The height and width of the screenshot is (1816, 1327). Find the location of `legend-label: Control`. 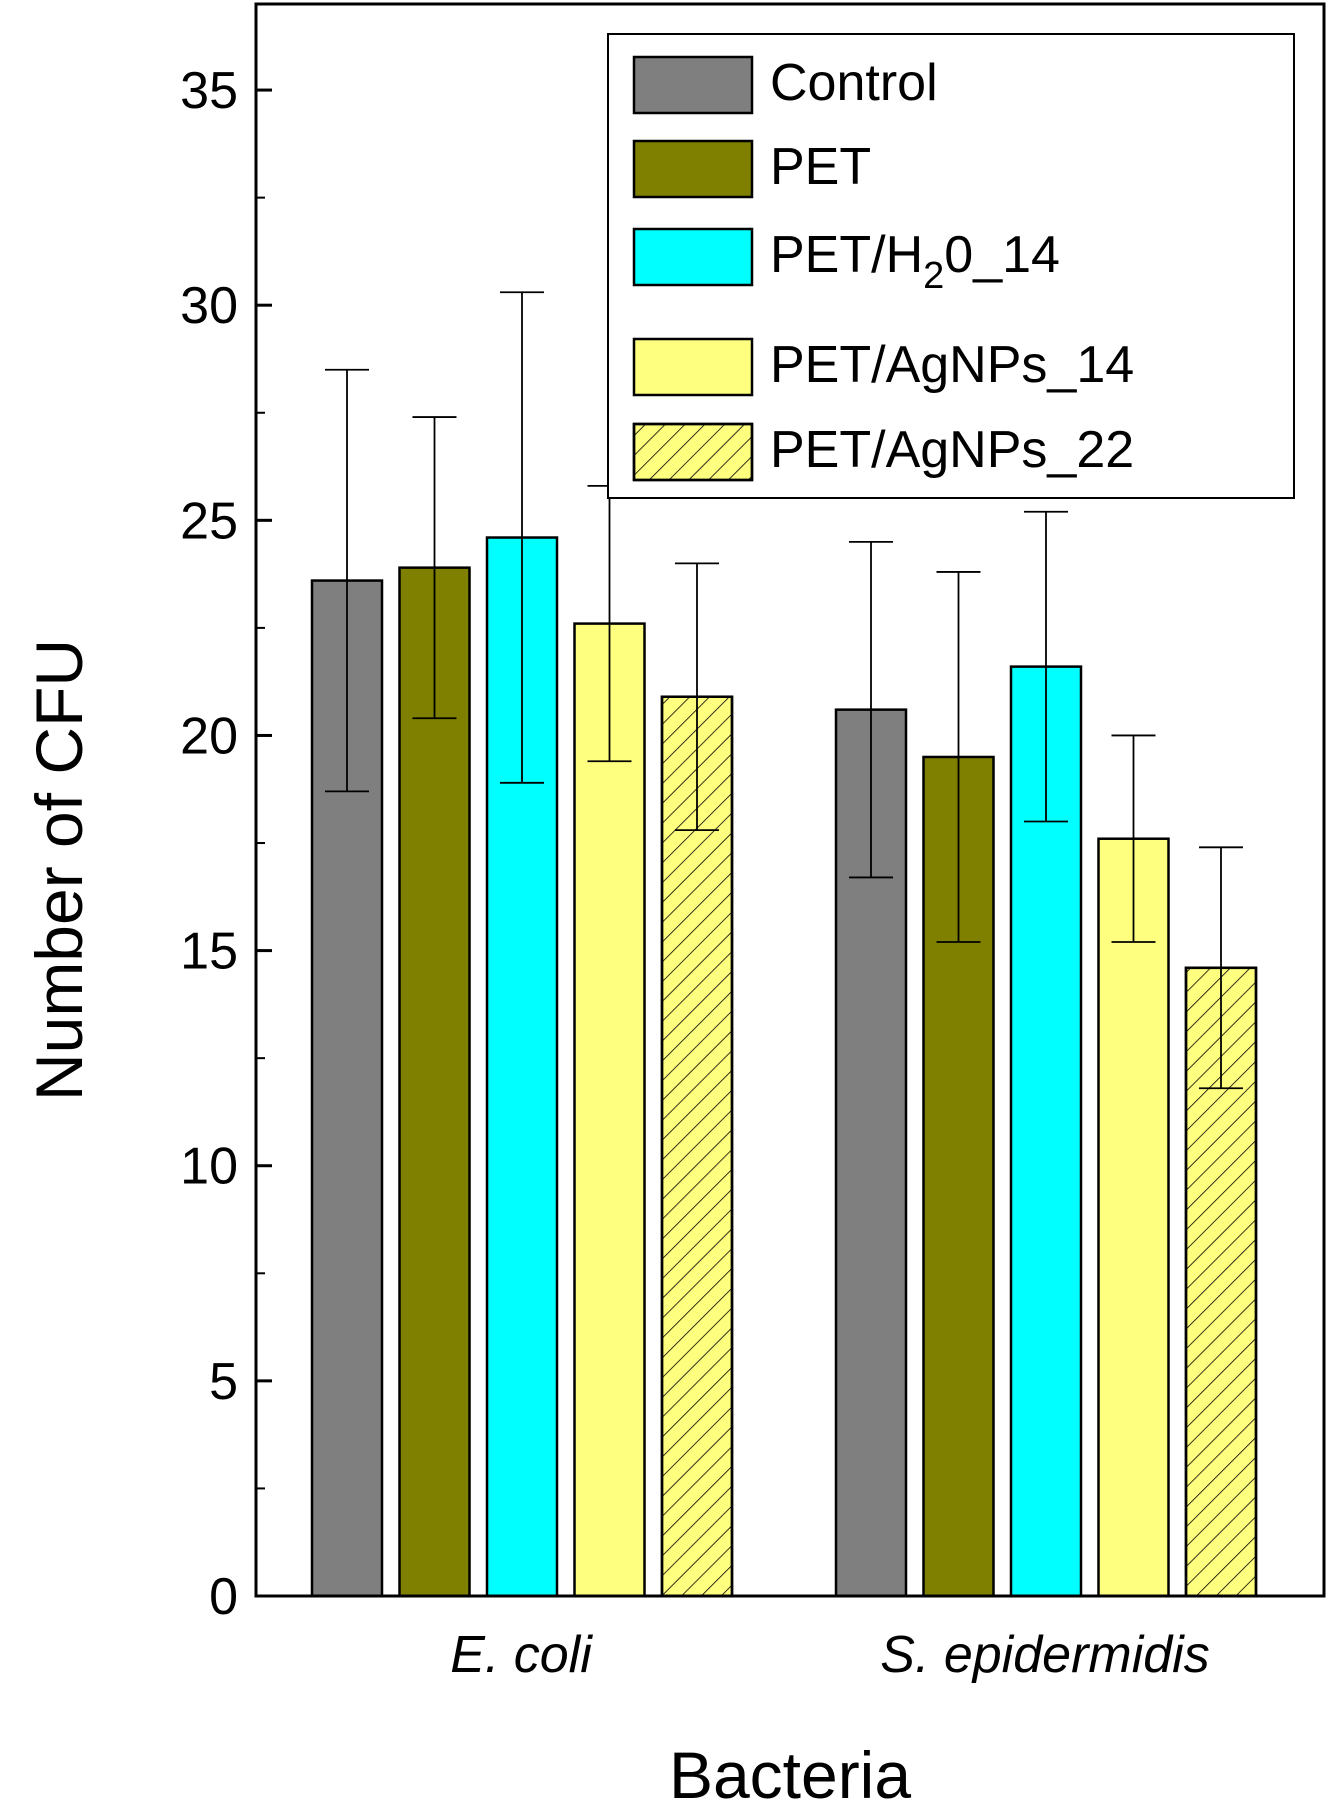

legend-label: Control is located at coordinates (854, 83).